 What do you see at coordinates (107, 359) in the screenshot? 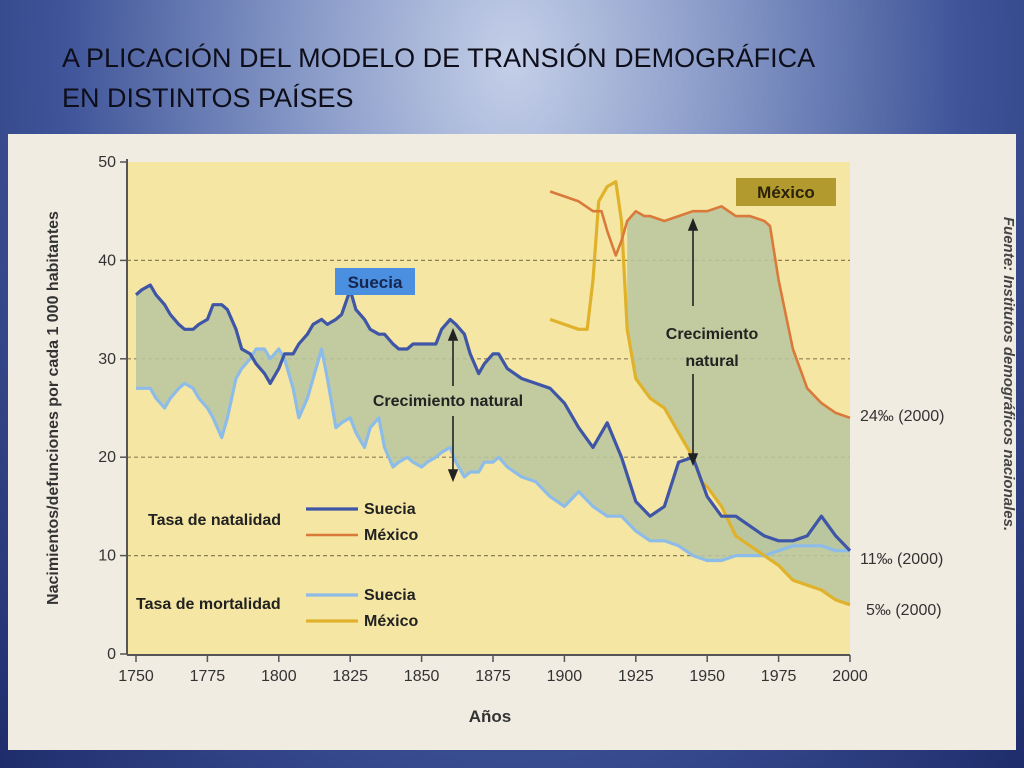
I see `y-tick-label: 30` at bounding box center [107, 359].